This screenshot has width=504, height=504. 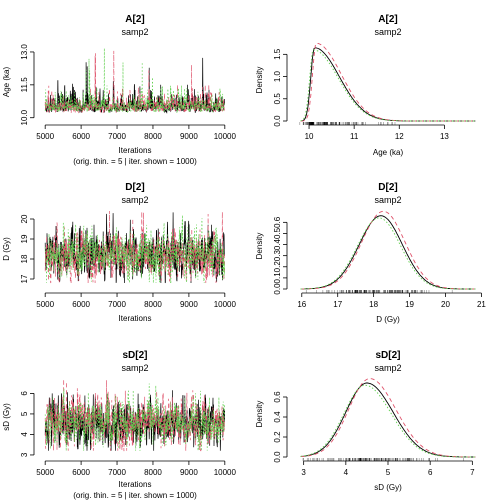 I want to click on x-axis-label: sD (Gy), so click(x=388, y=487).